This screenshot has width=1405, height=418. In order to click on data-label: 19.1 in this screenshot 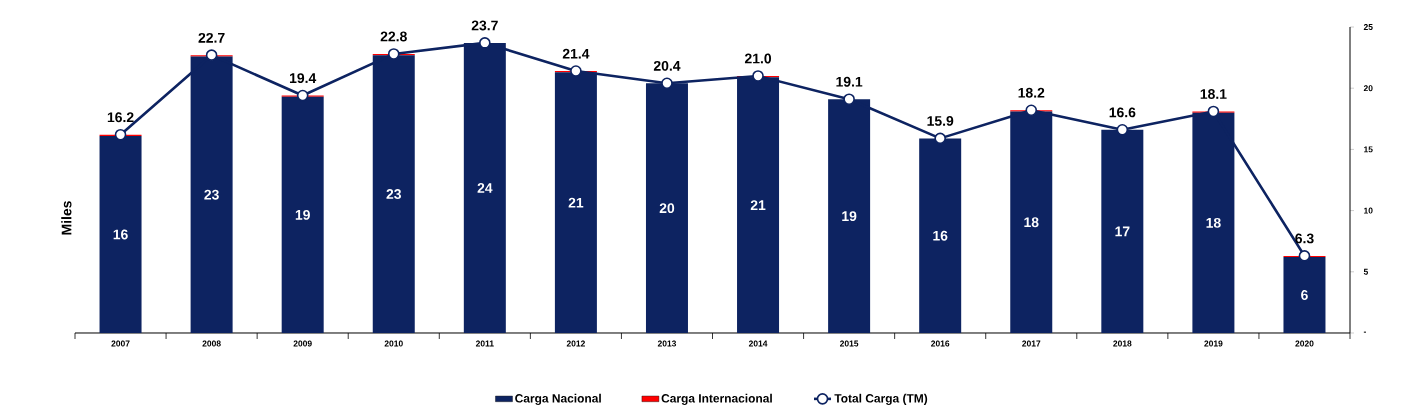, I will do `click(849, 81)`.